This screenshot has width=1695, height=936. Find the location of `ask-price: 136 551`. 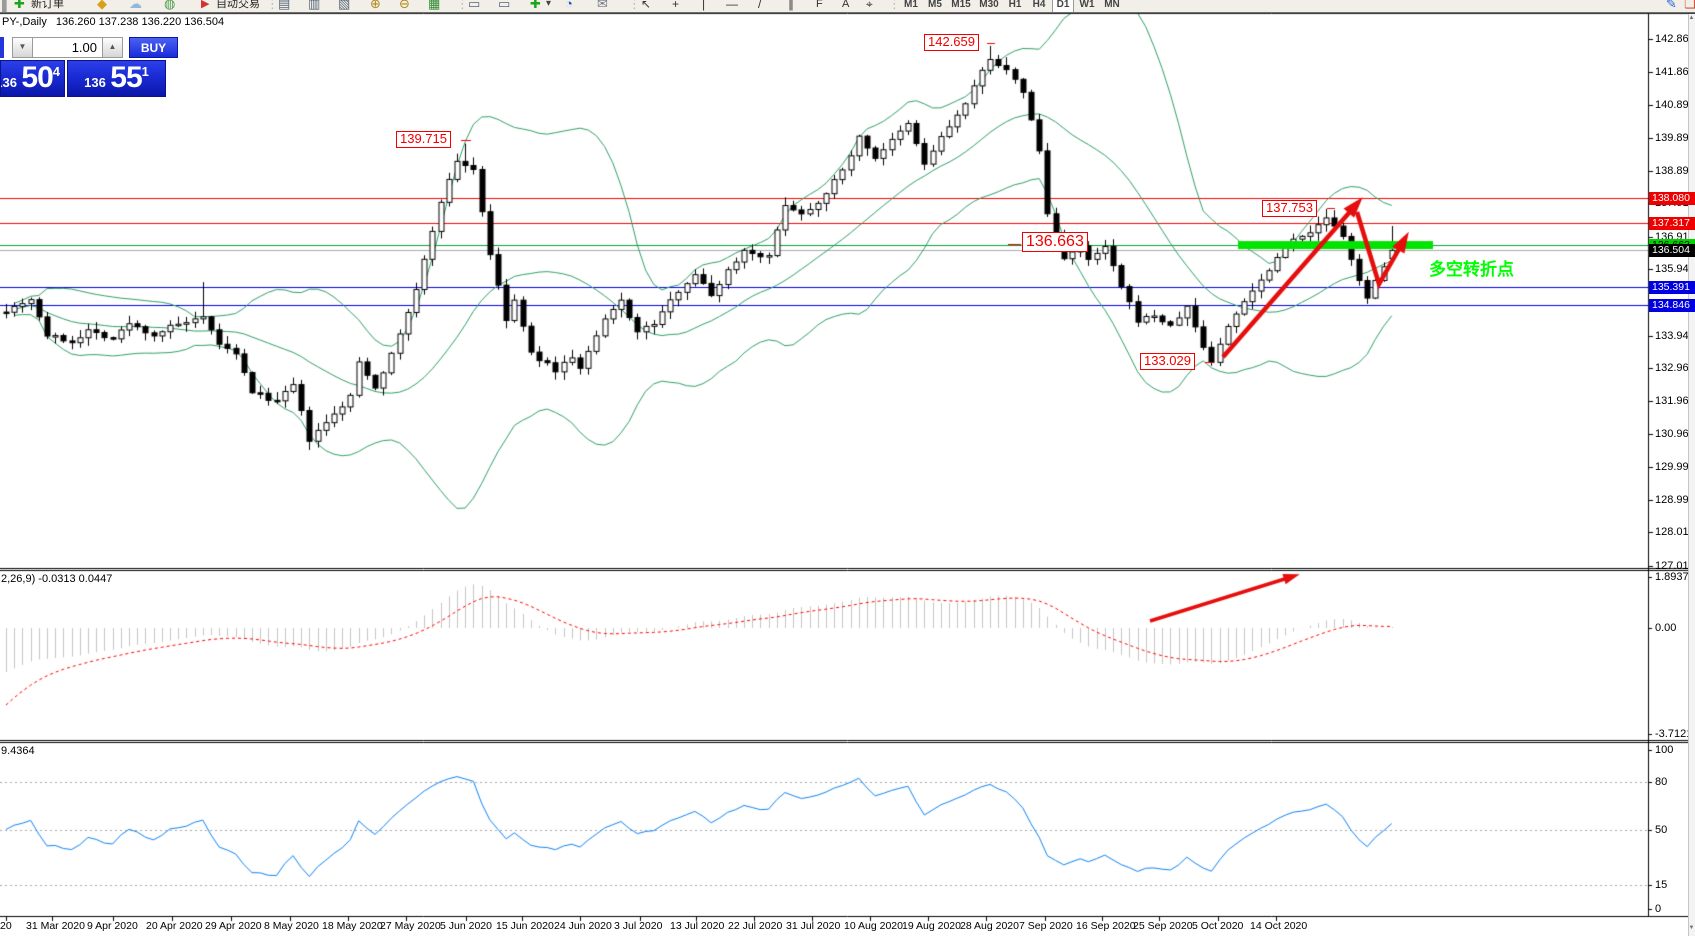

ask-price: 136 551 is located at coordinates (116, 77).